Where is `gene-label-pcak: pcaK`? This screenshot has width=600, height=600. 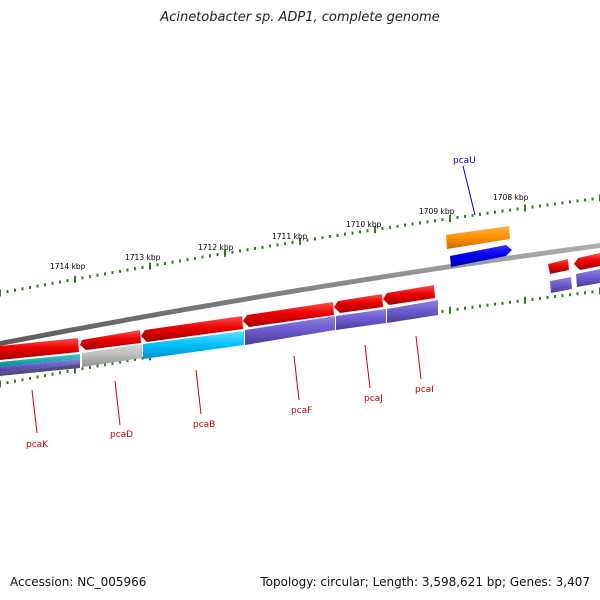
gene-label-pcak: pcaK is located at coordinates (37, 445).